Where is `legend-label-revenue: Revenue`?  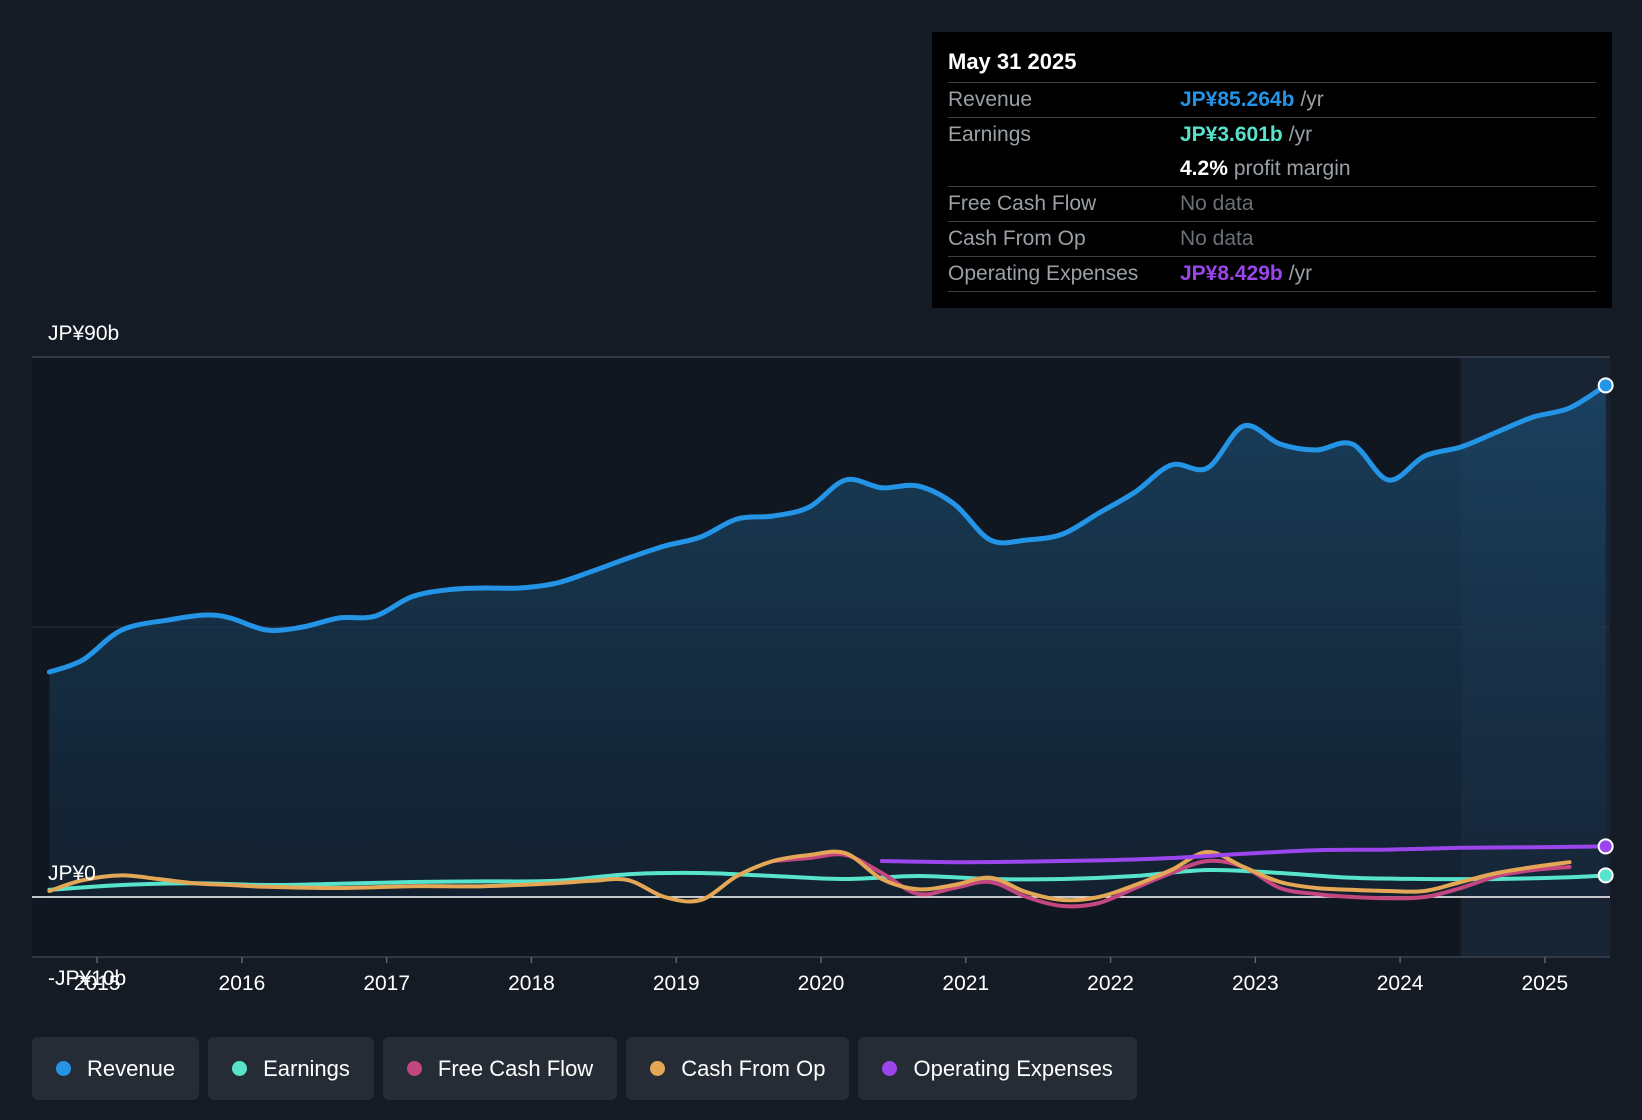 legend-label-revenue: Revenue is located at coordinates (131, 1068).